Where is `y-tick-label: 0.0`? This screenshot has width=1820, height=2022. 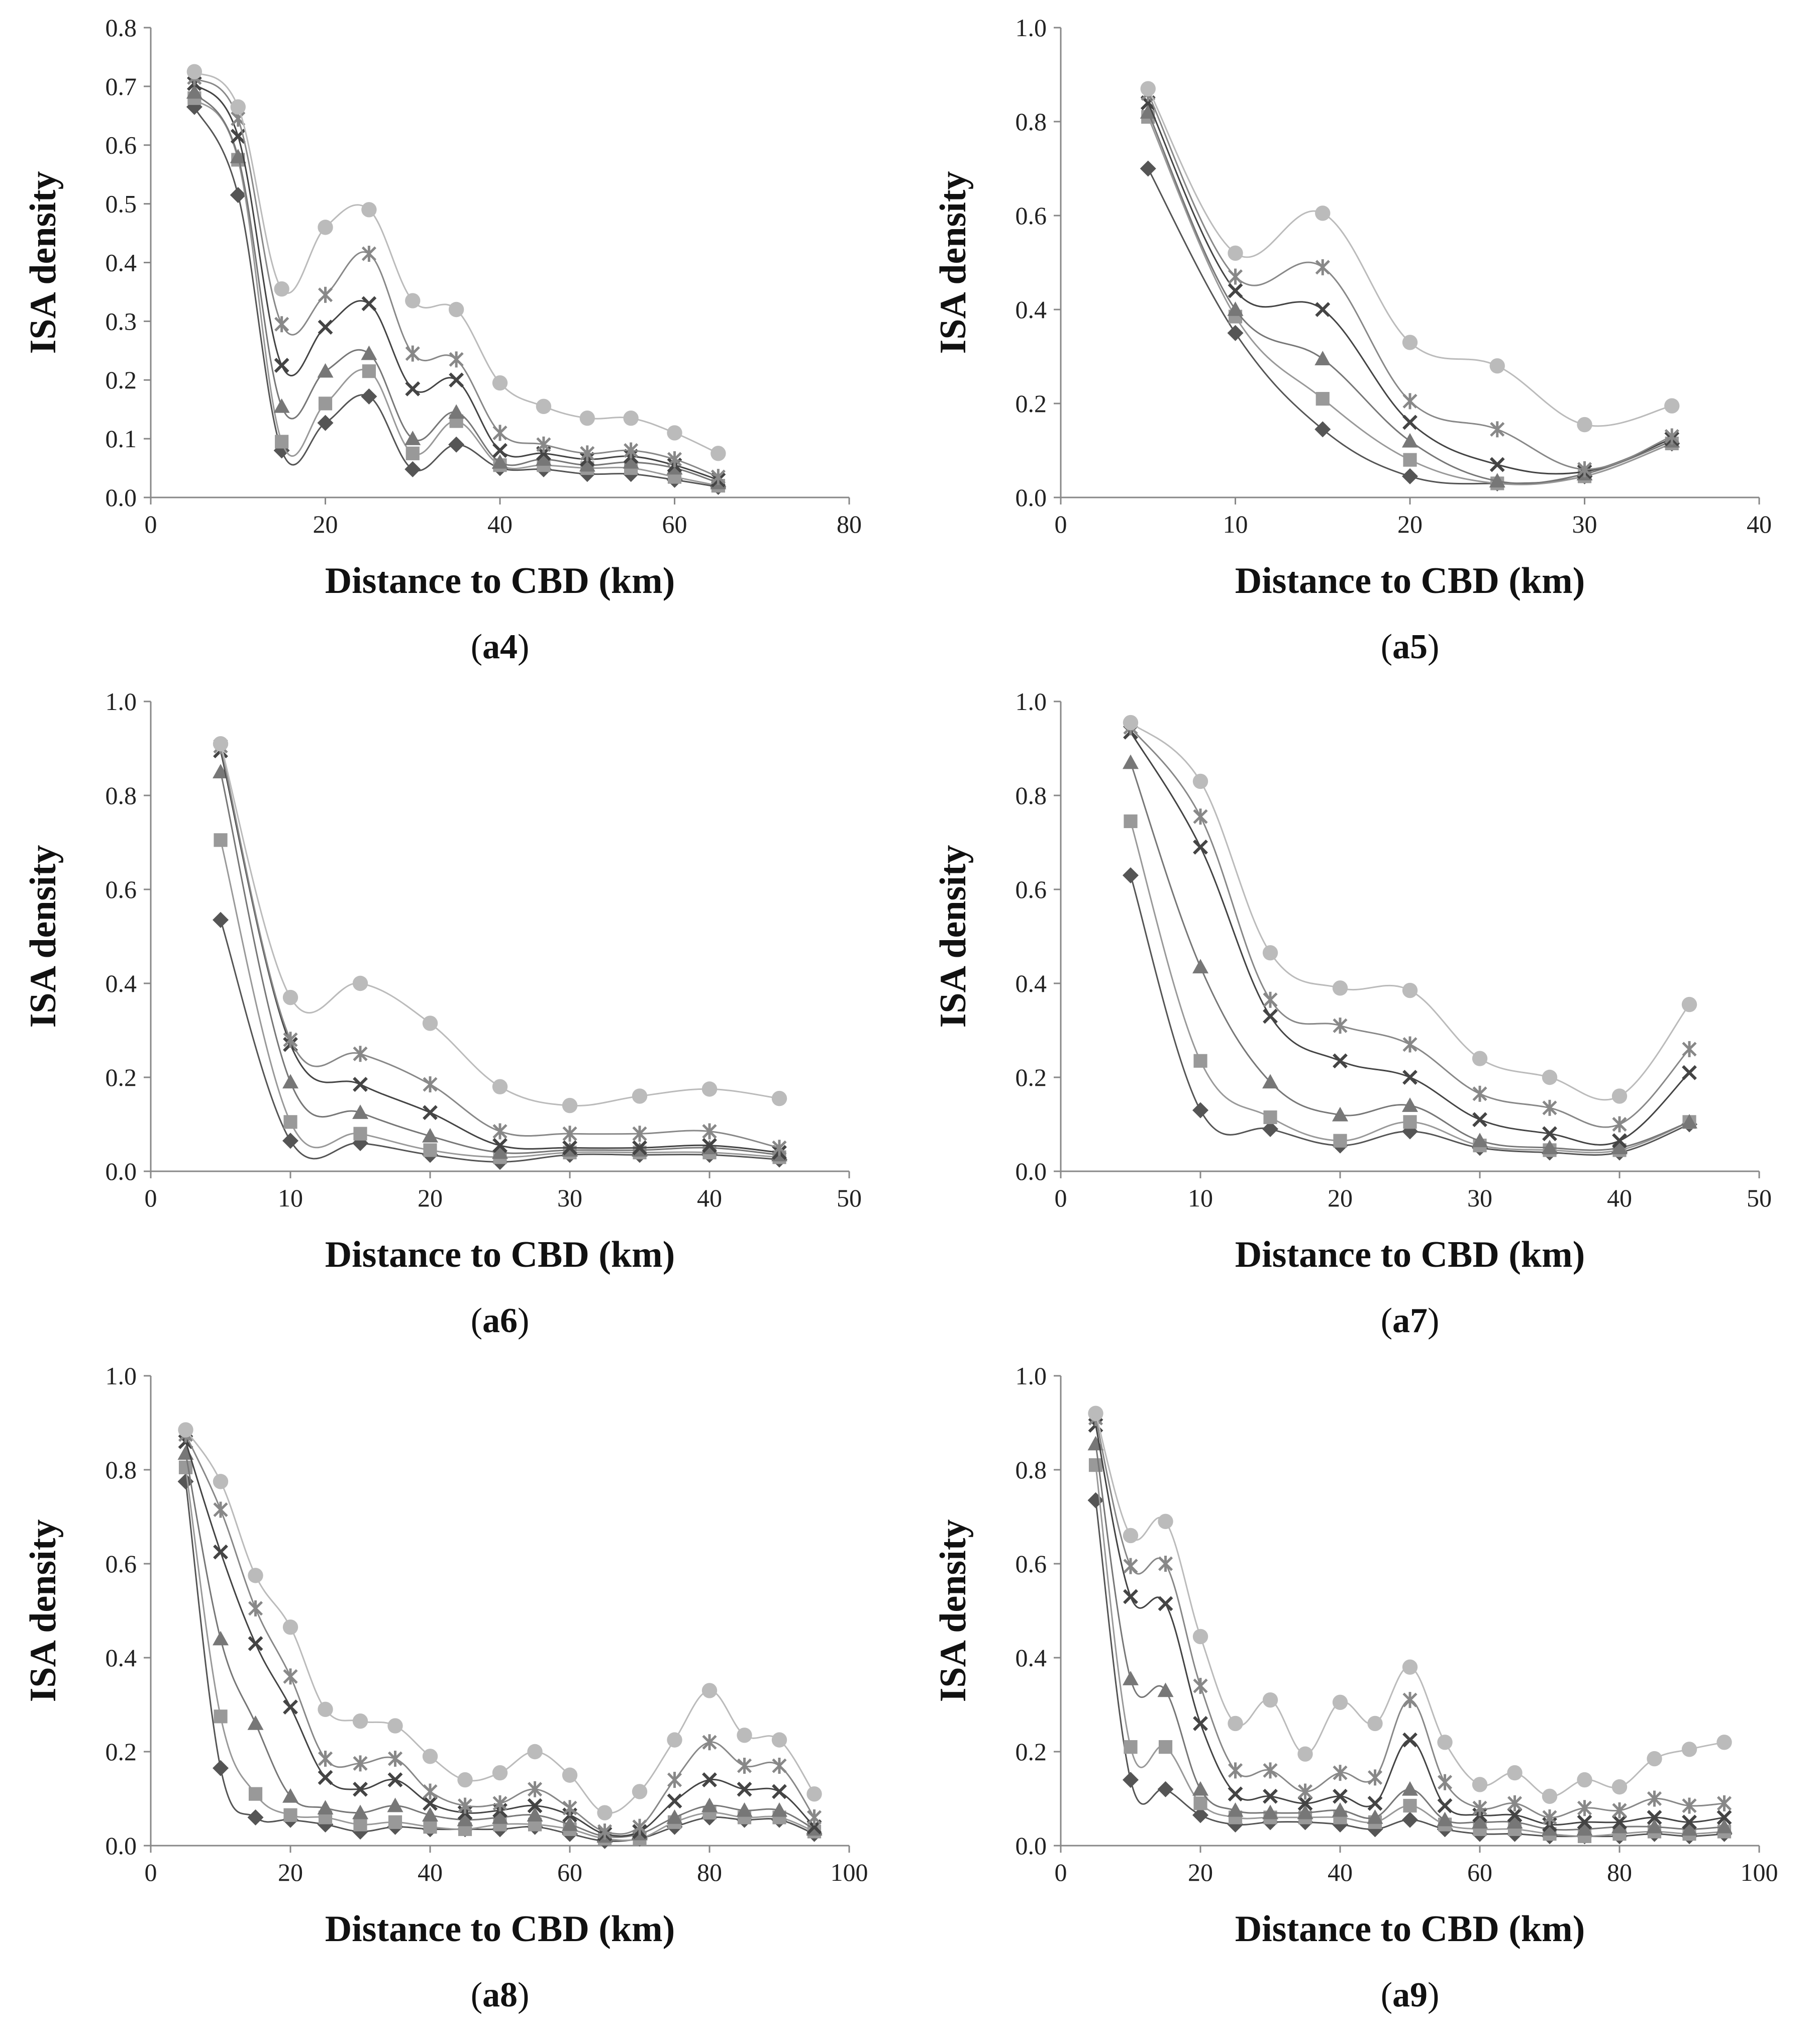 y-tick-label: 0.0 is located at coordinates (1031, 1846).